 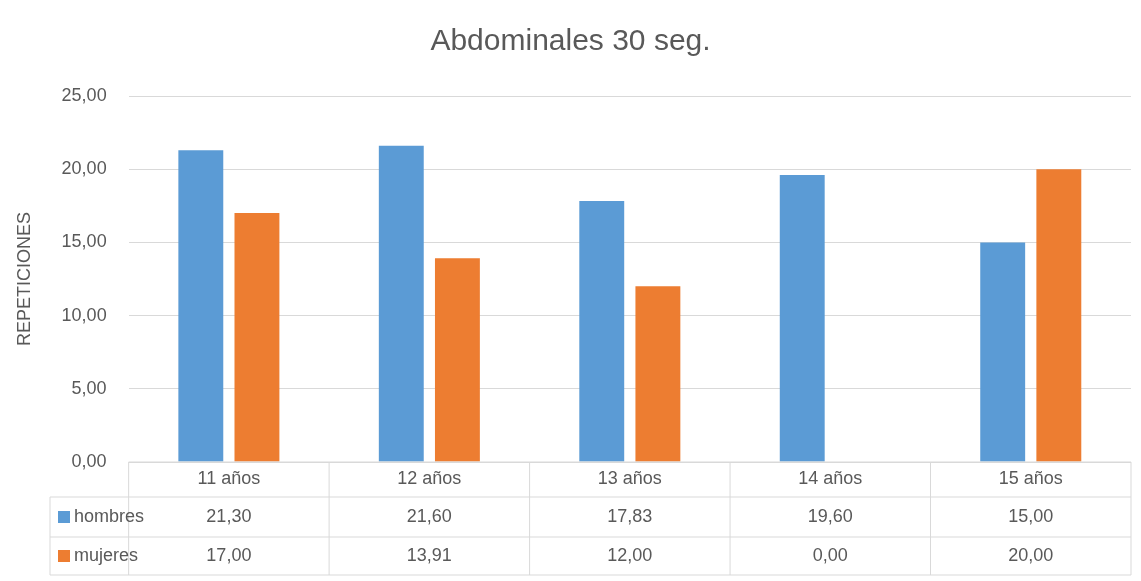 What do you see at coordinates (429, 554) in the screenshot?
I see `data-label: 13,91` at bounding box center [429, 554].